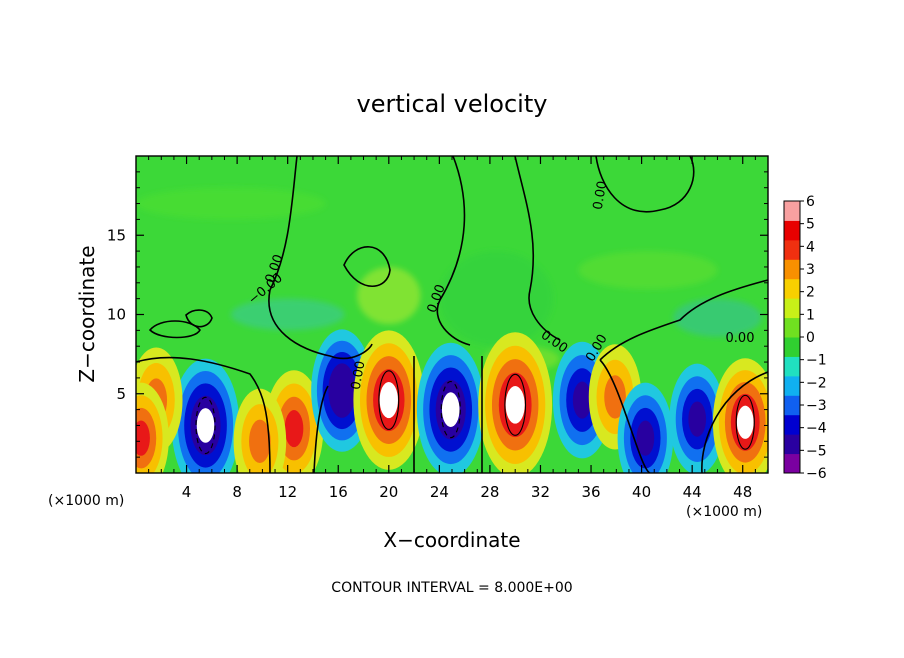 This screenshot has width=904, height=658. I want to click on colorbar-tick-label: 1, so click(810, 315).